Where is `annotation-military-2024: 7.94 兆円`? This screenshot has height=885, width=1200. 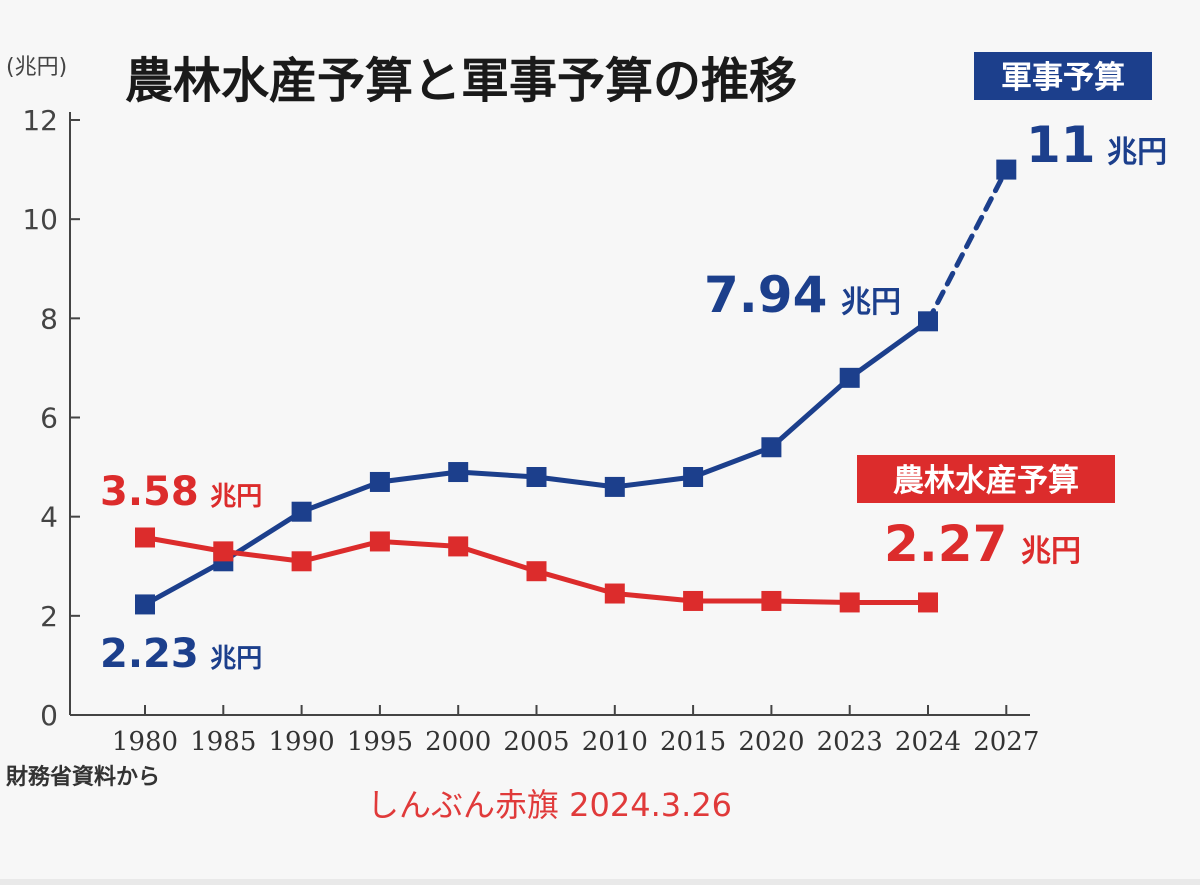
annotation-military-2024: 7.94 兆円 is located at coordinates (802, 295).